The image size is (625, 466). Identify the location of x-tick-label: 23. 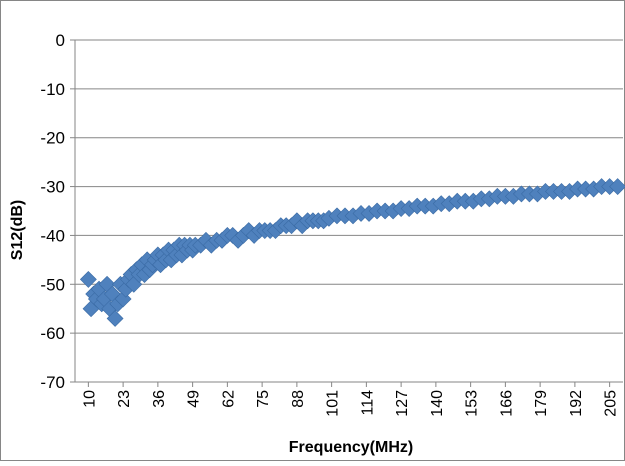
(124, 399).